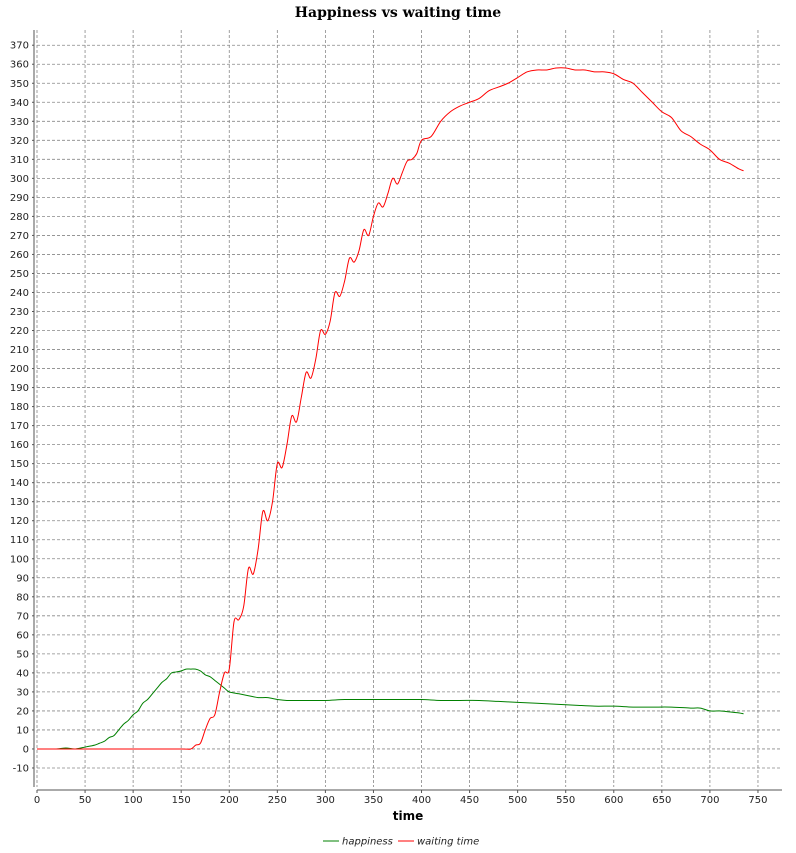 The height and width of the screenshot is (853, 796). Describe the element at coordinates (19, 502) in the screenshot. I see `y-tick-label: 130` at that location.